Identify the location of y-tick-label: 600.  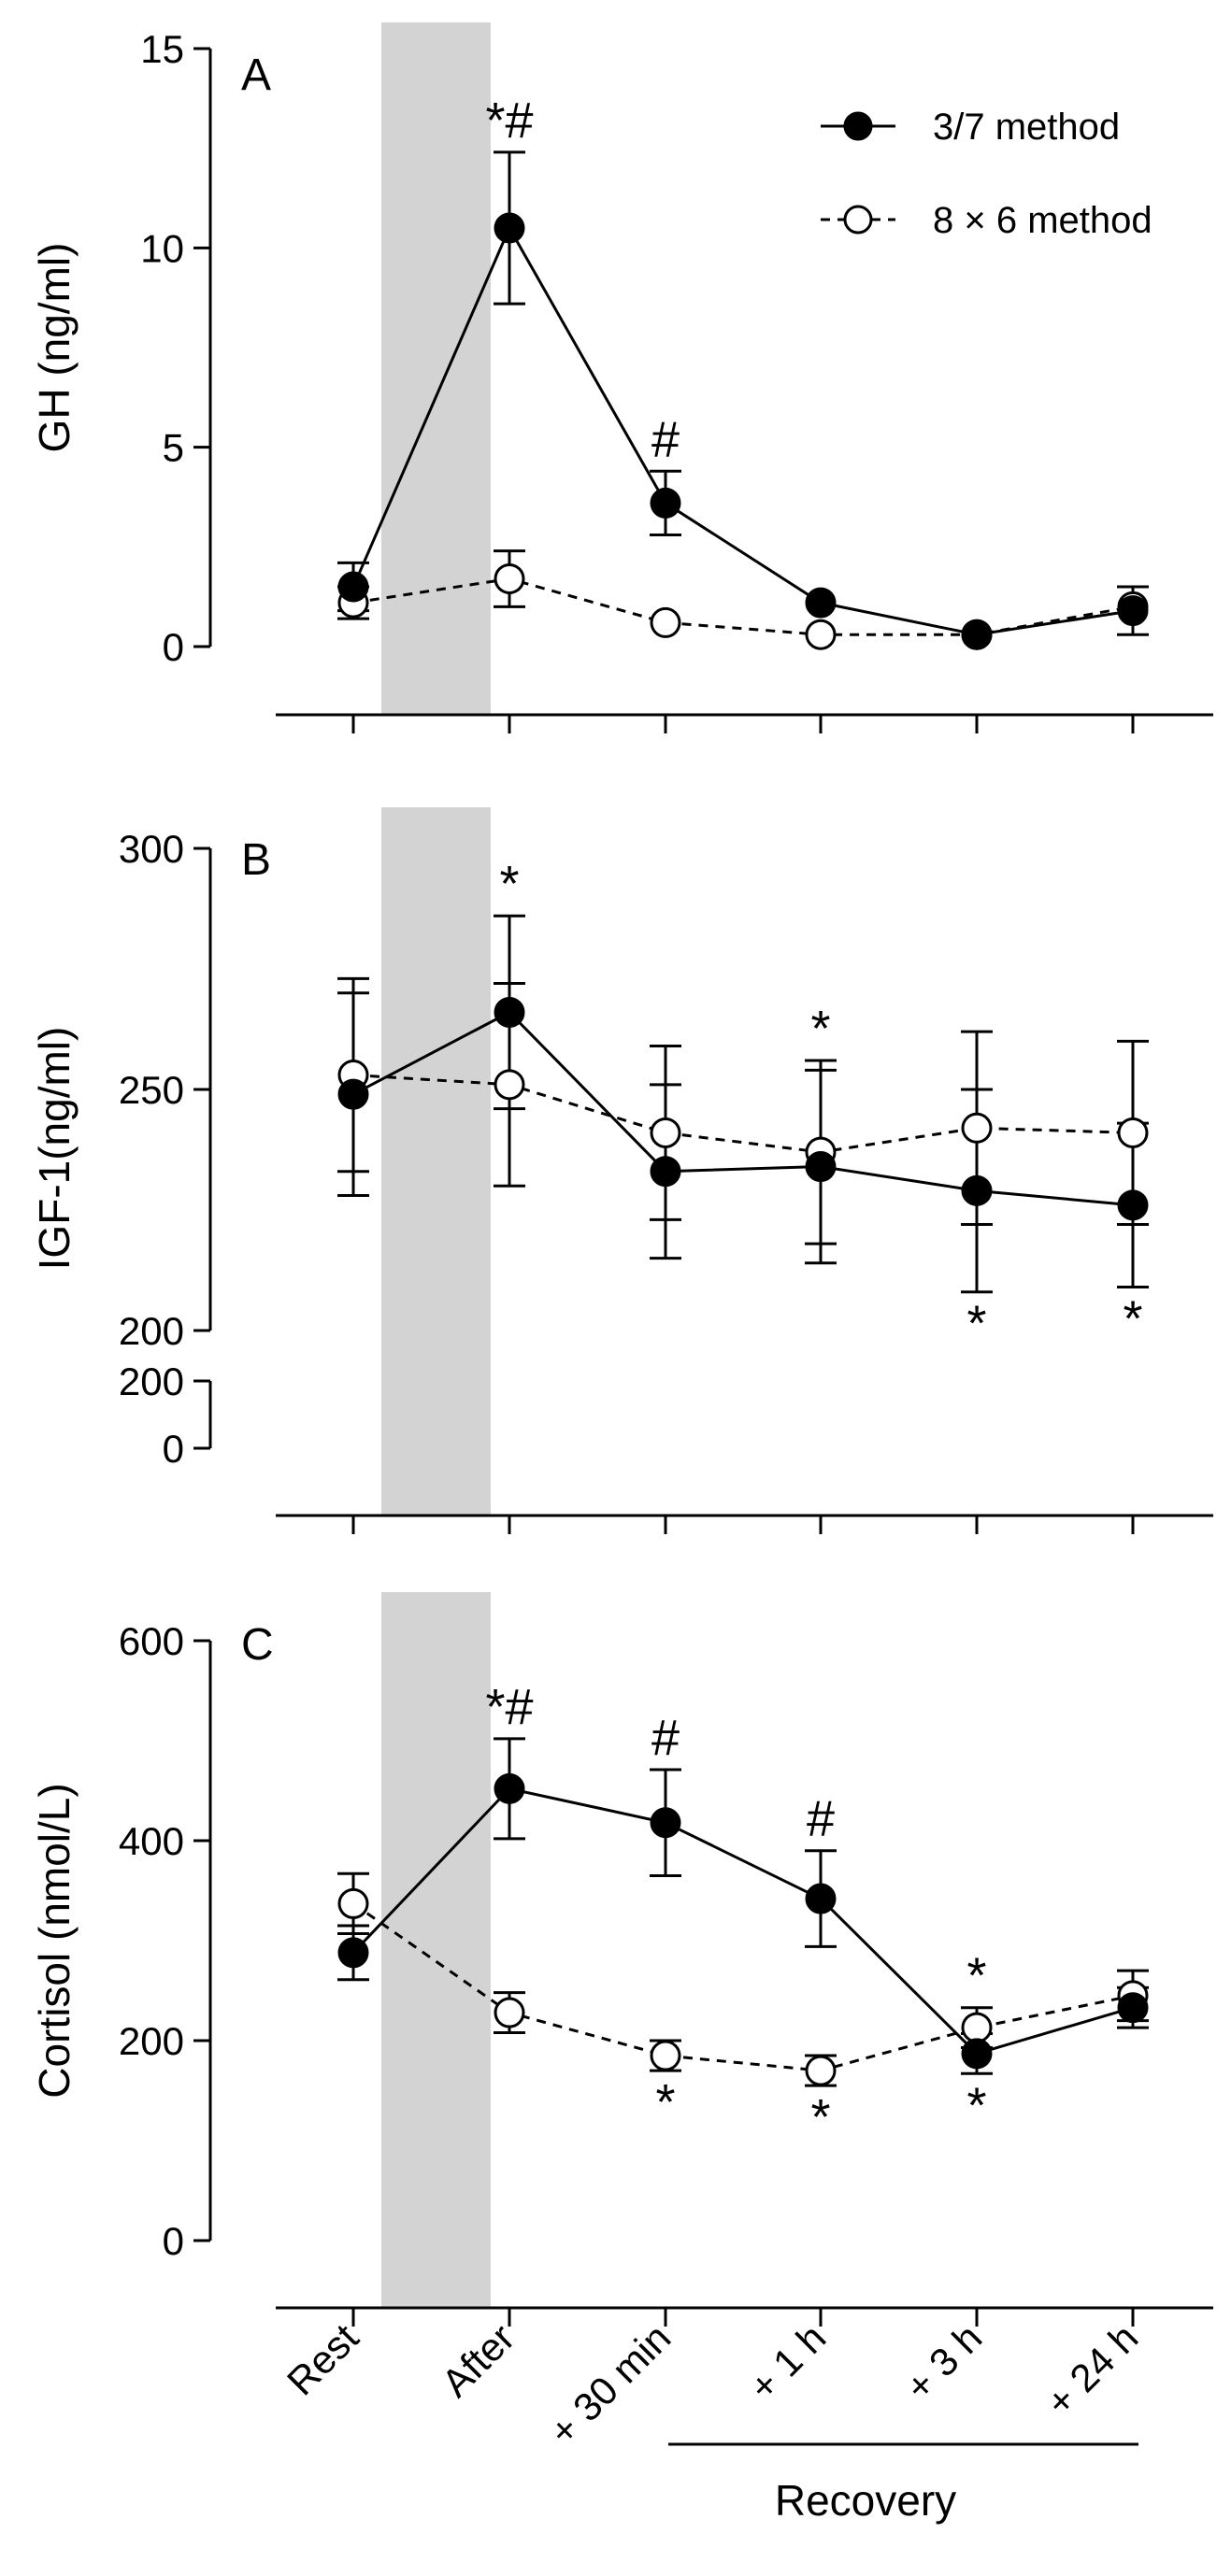
(151, 1641).